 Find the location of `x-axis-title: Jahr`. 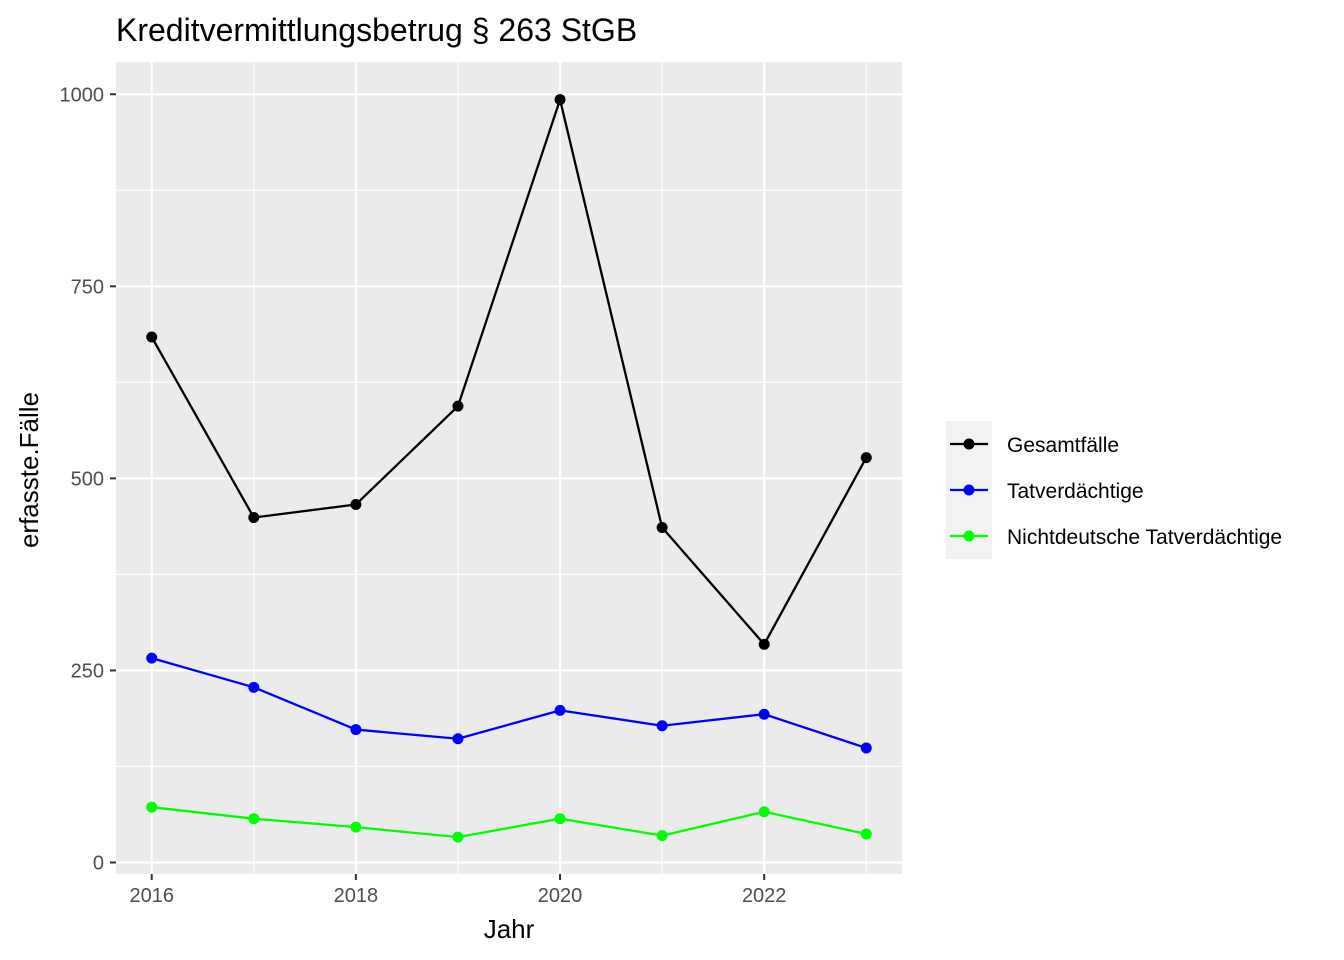

x-axis-title: Jahr is located at coordinates (509, 929).